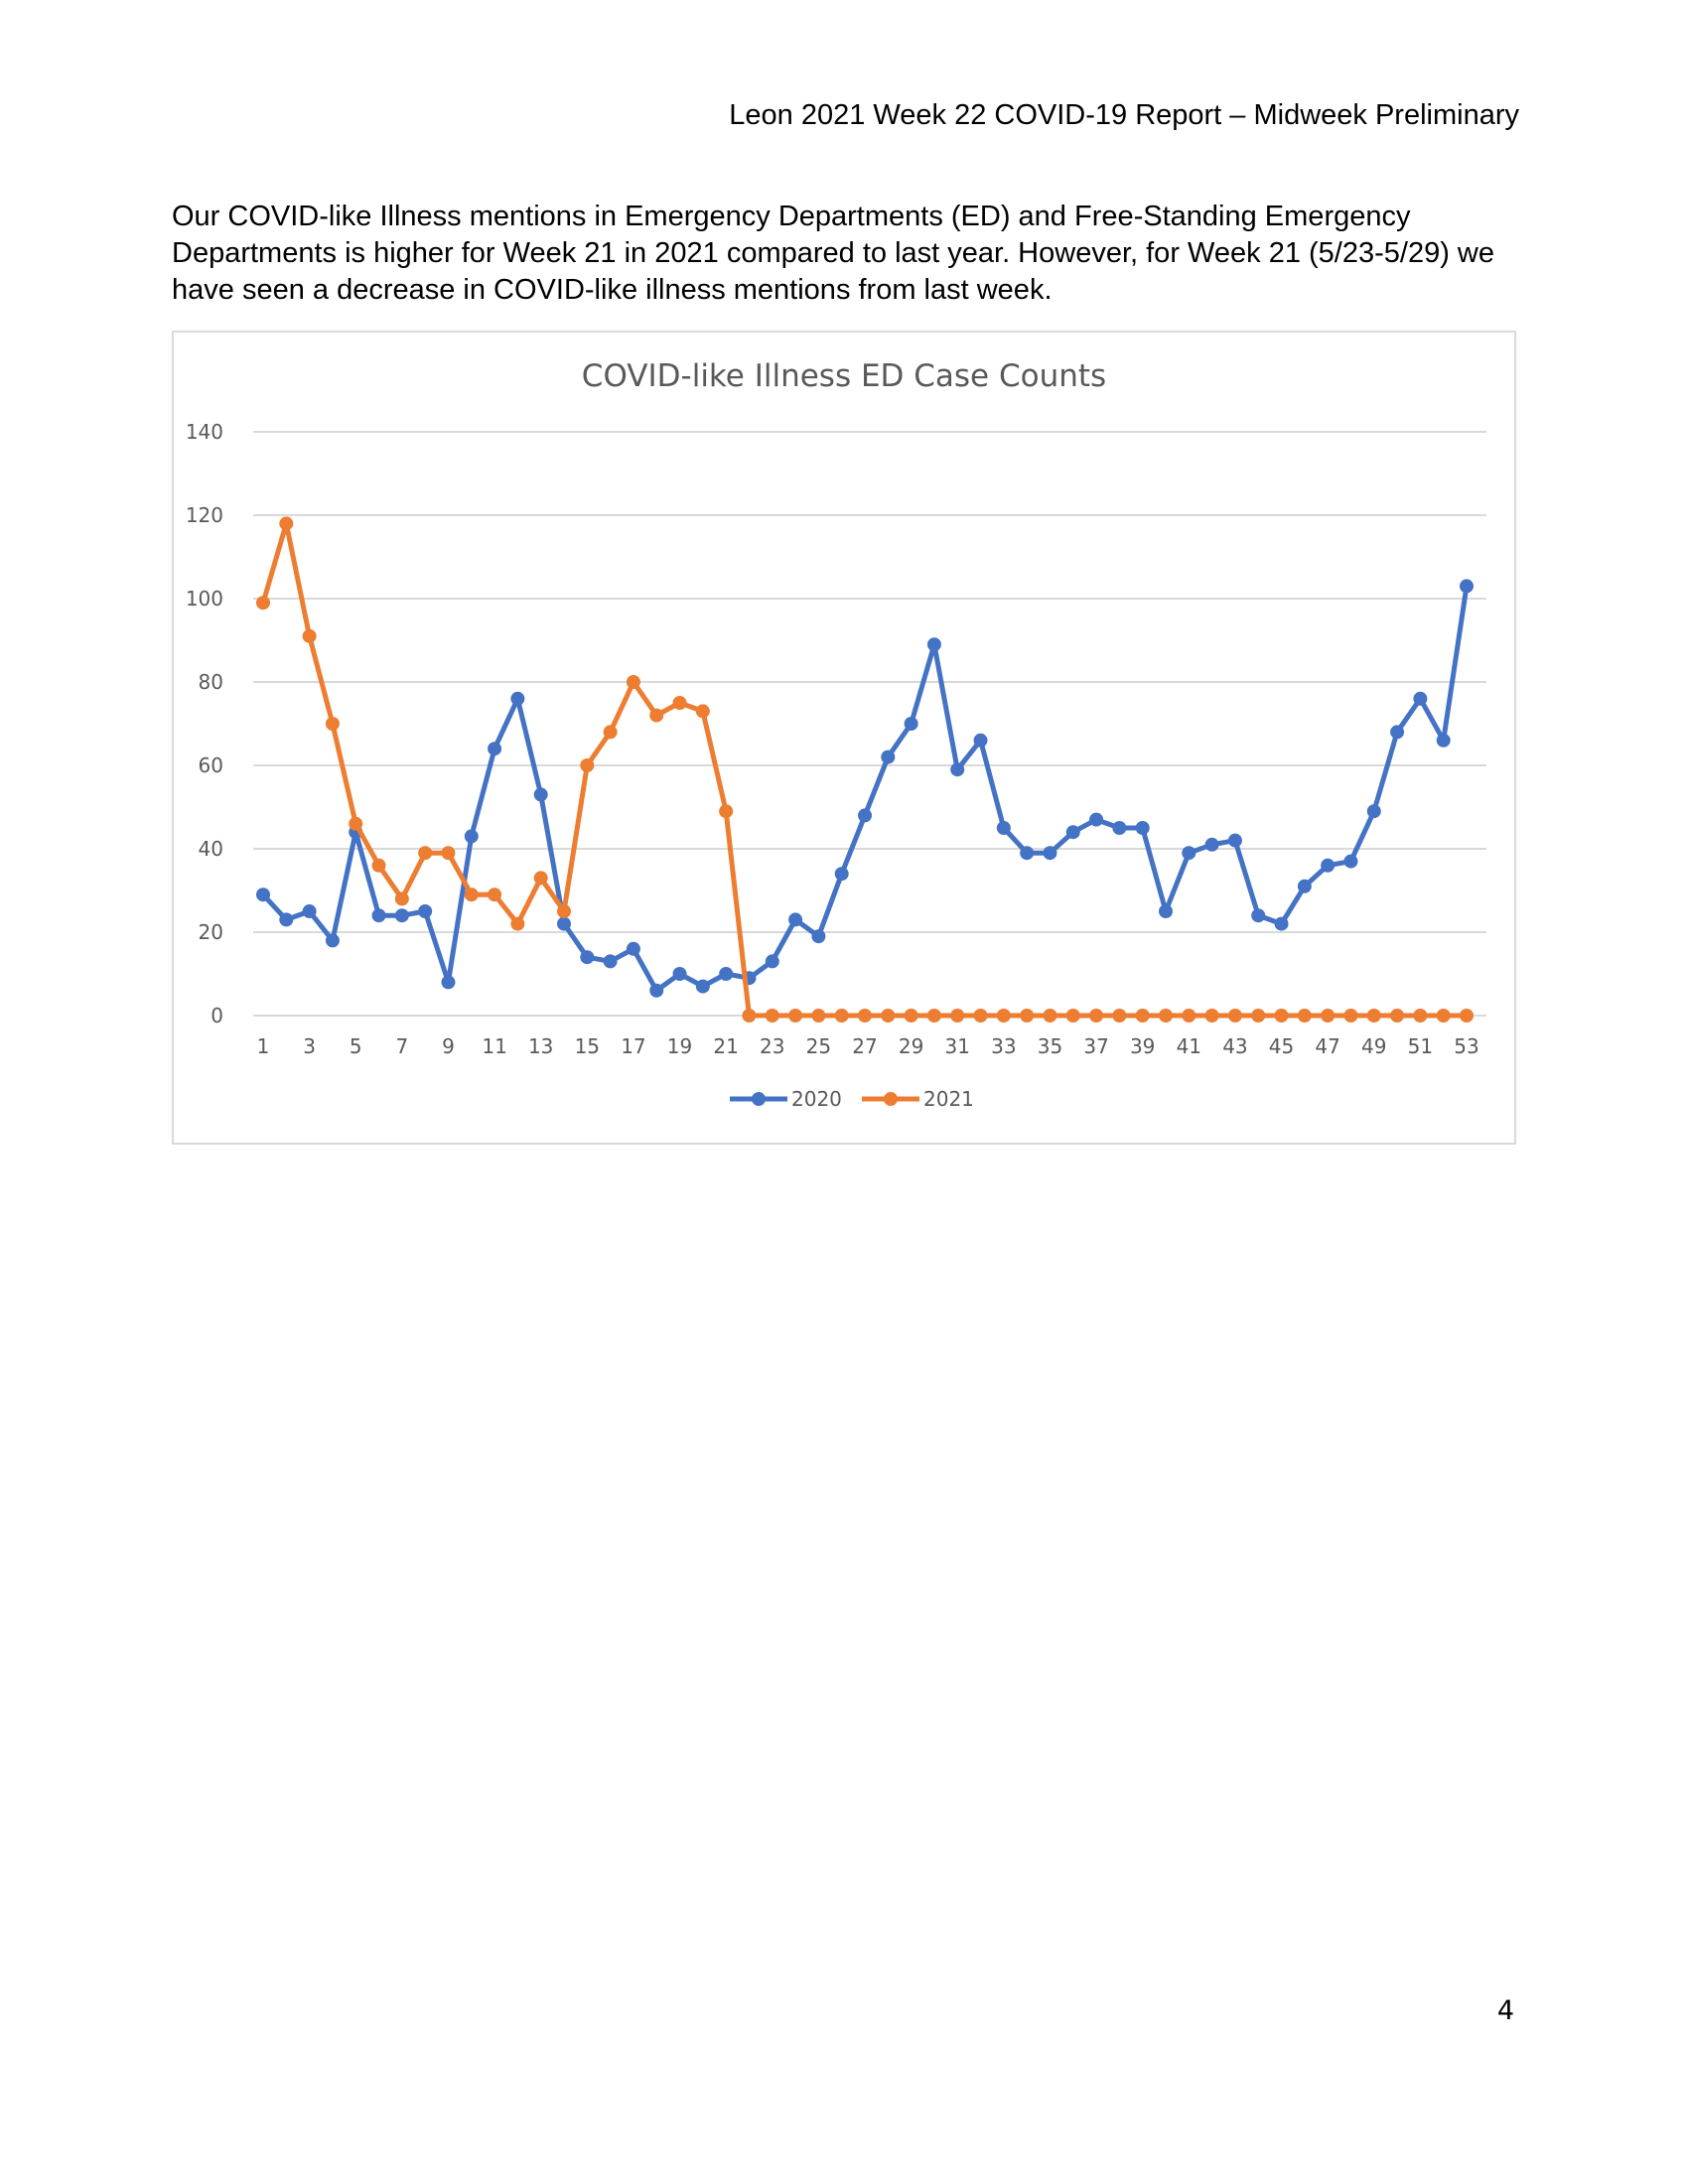  Describe the element at coordinates (679, 1046) in the screenshot. I see `x-tick-label: 19` at that location.